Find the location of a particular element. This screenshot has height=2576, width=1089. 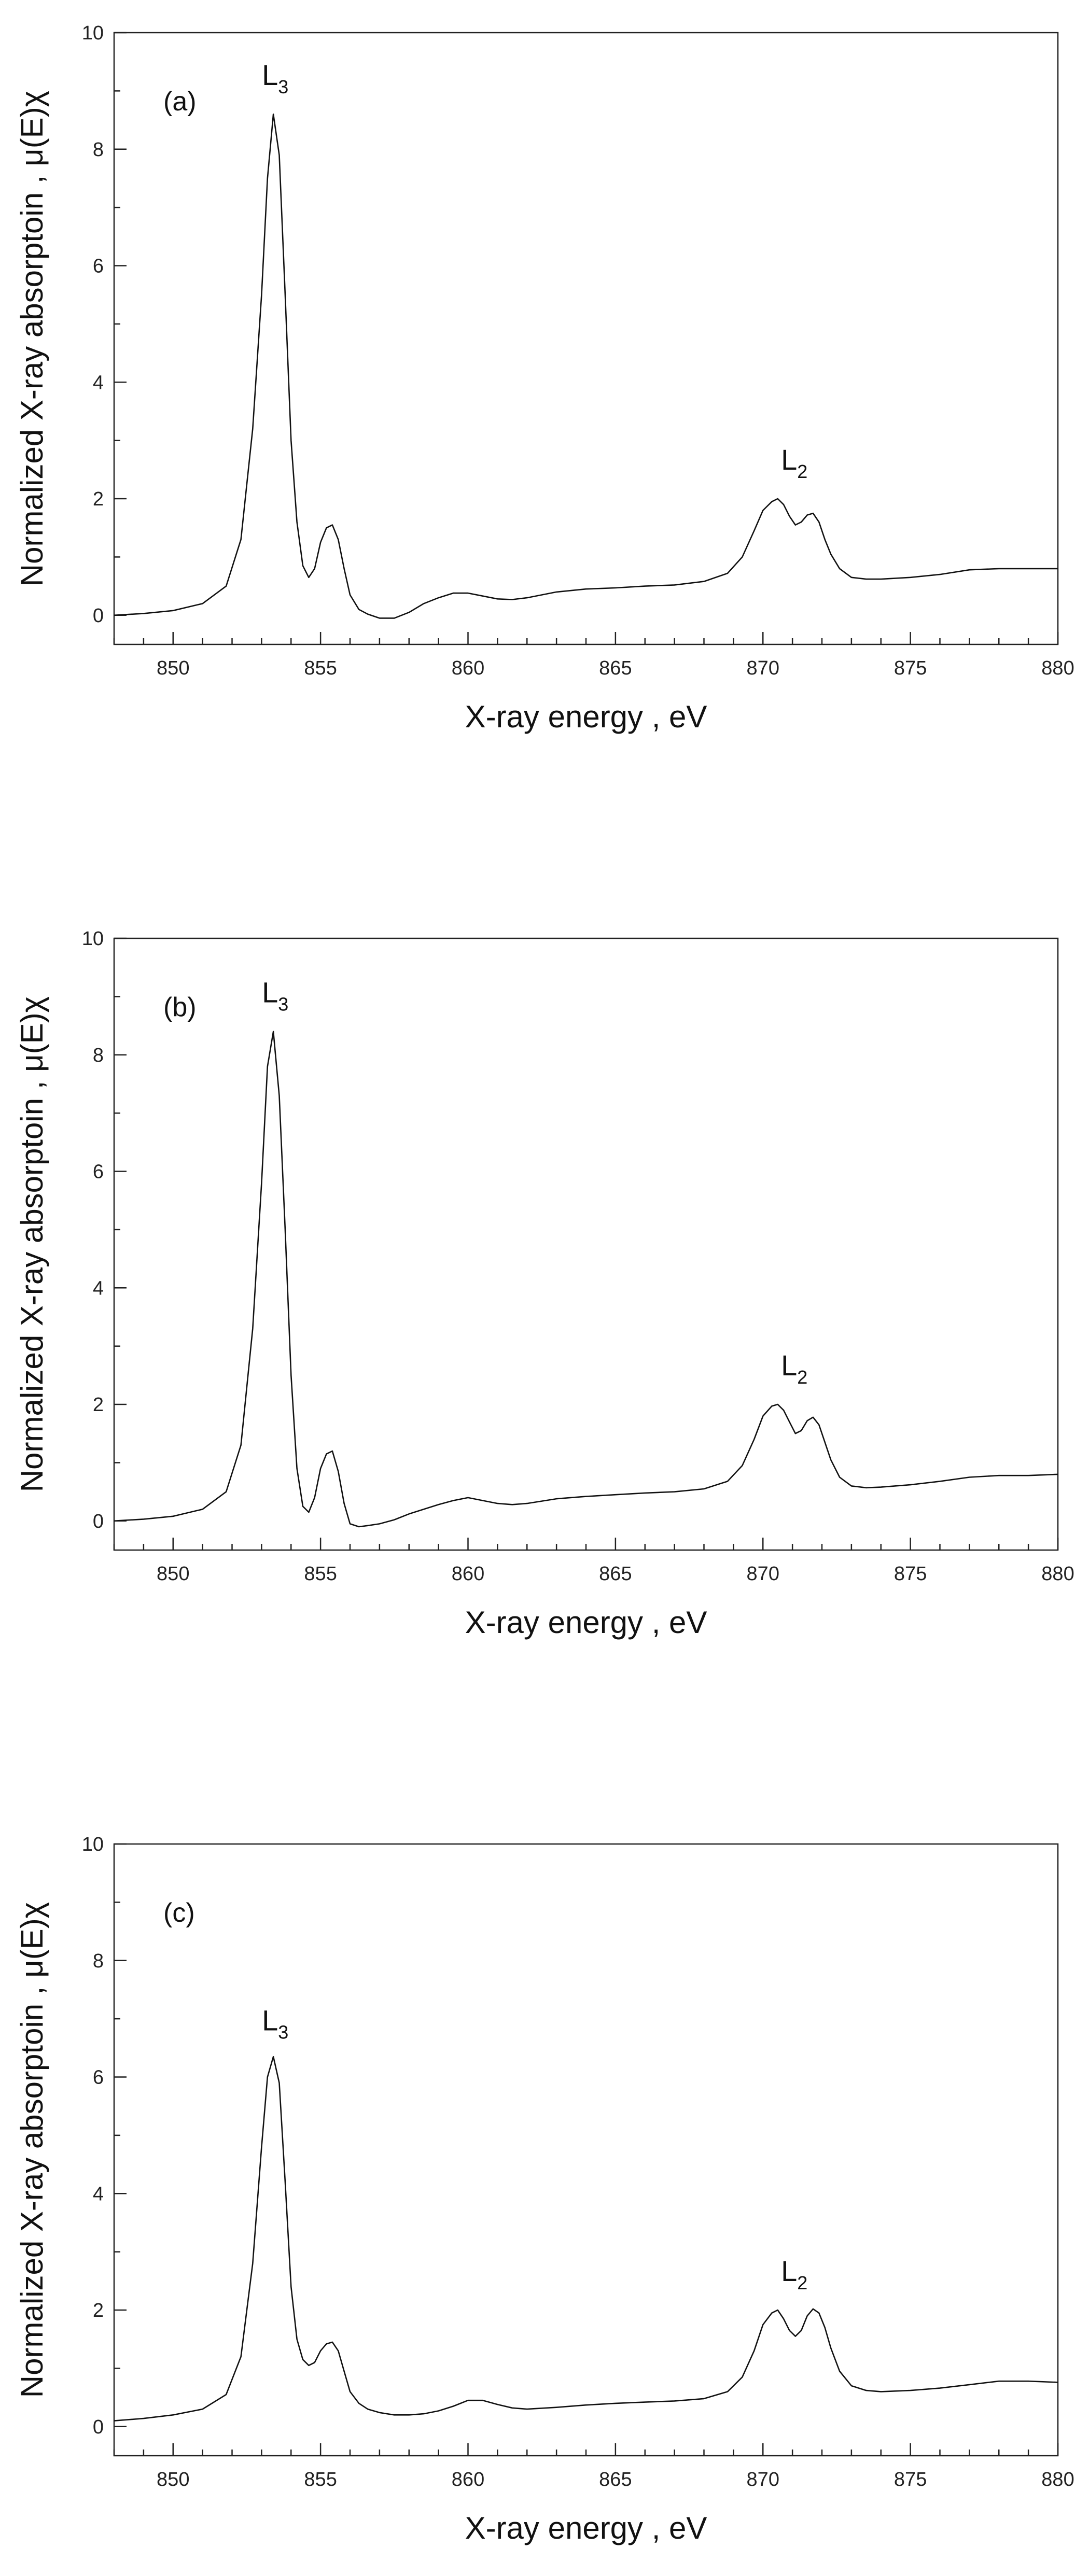

panel-label: (a) is located at coordinates (180, 102).